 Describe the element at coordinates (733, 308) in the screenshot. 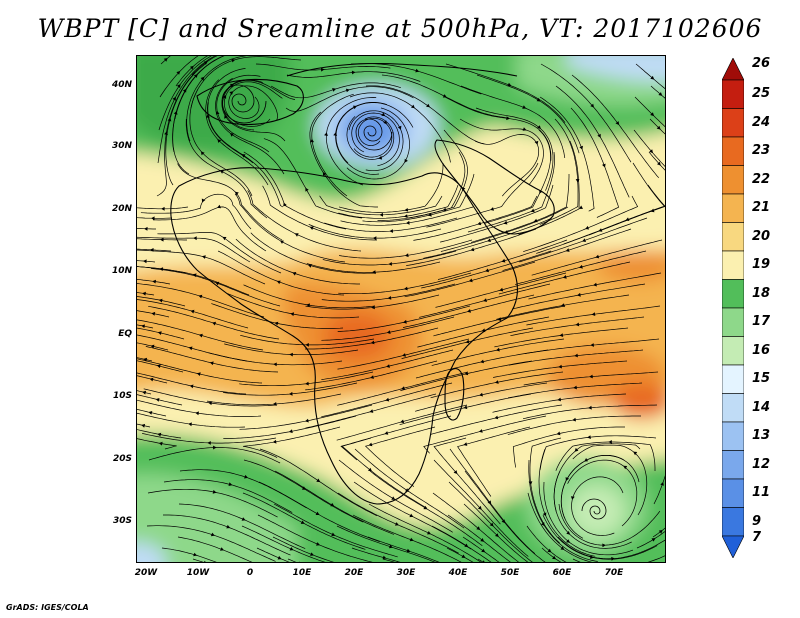

I see `colorbar` at that location.